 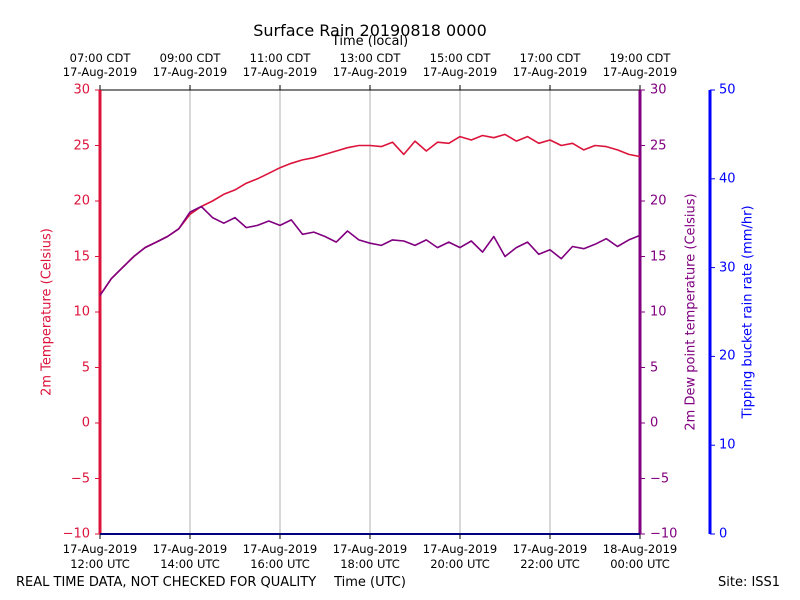 I want to click on left-y-tick-label: −10, so click(x=76, y=534).